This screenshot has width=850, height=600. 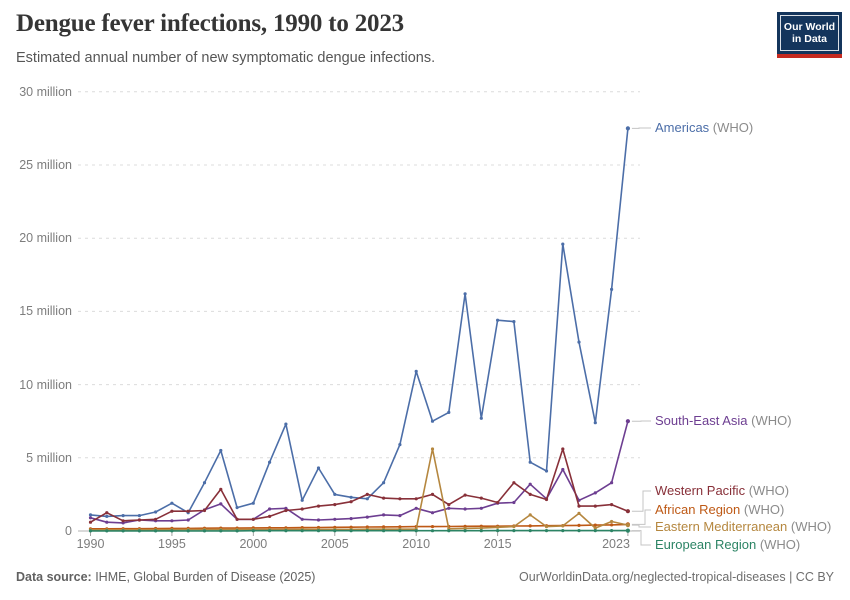 What do you see at coordinates (334, 544) in the screenshot?
I see `x-axis-label: 2005` at bounding box center [334, 544].